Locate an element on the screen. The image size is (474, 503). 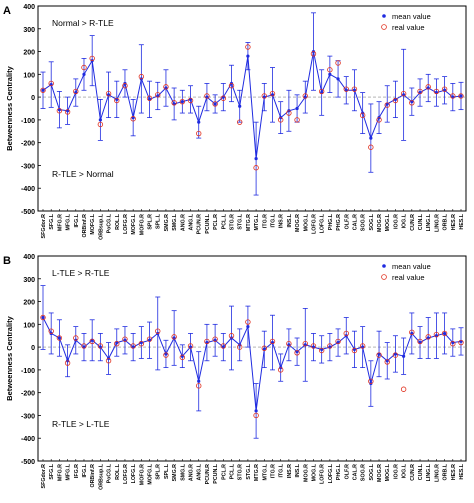
x-tick-label: MFG.R is located at coordinates (60, 222).